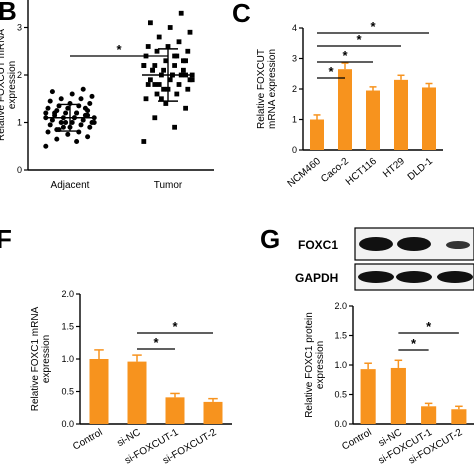 This screenshot has width=474, height=474. Describe the element at coordinates (318, 245) in the screenshot. I see `blot-label-foxc1: FOXC1` at that location.